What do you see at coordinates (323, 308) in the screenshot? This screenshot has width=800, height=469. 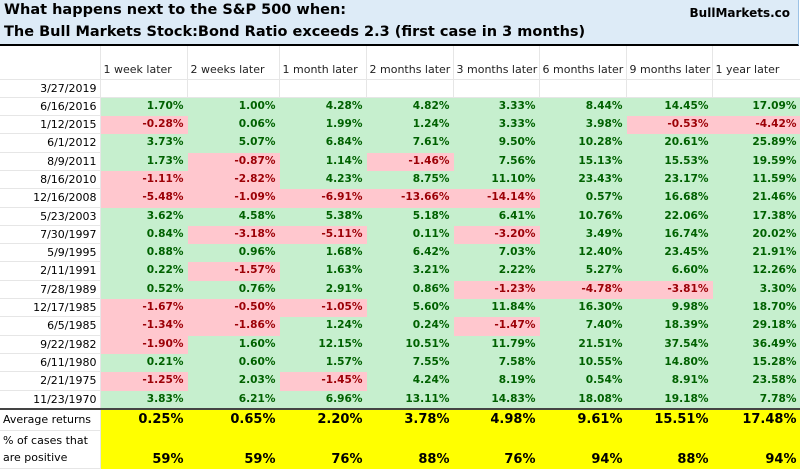 I see `negative-return-cell: -1.05%` at bounding box center [323, 308].